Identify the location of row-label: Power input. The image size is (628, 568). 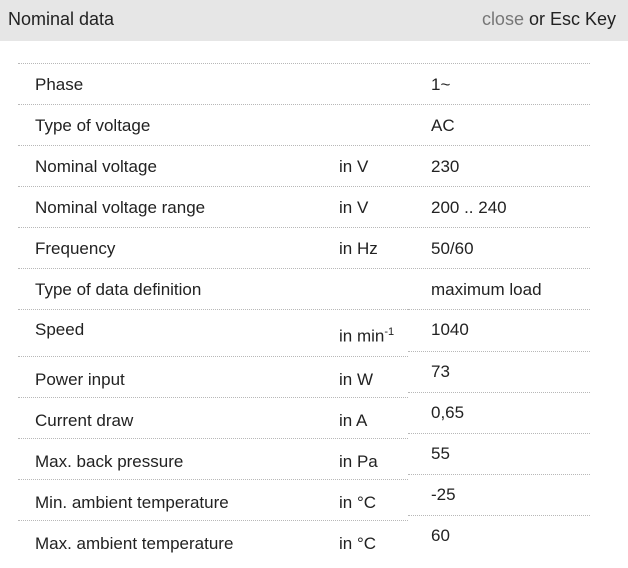
(80, 379).